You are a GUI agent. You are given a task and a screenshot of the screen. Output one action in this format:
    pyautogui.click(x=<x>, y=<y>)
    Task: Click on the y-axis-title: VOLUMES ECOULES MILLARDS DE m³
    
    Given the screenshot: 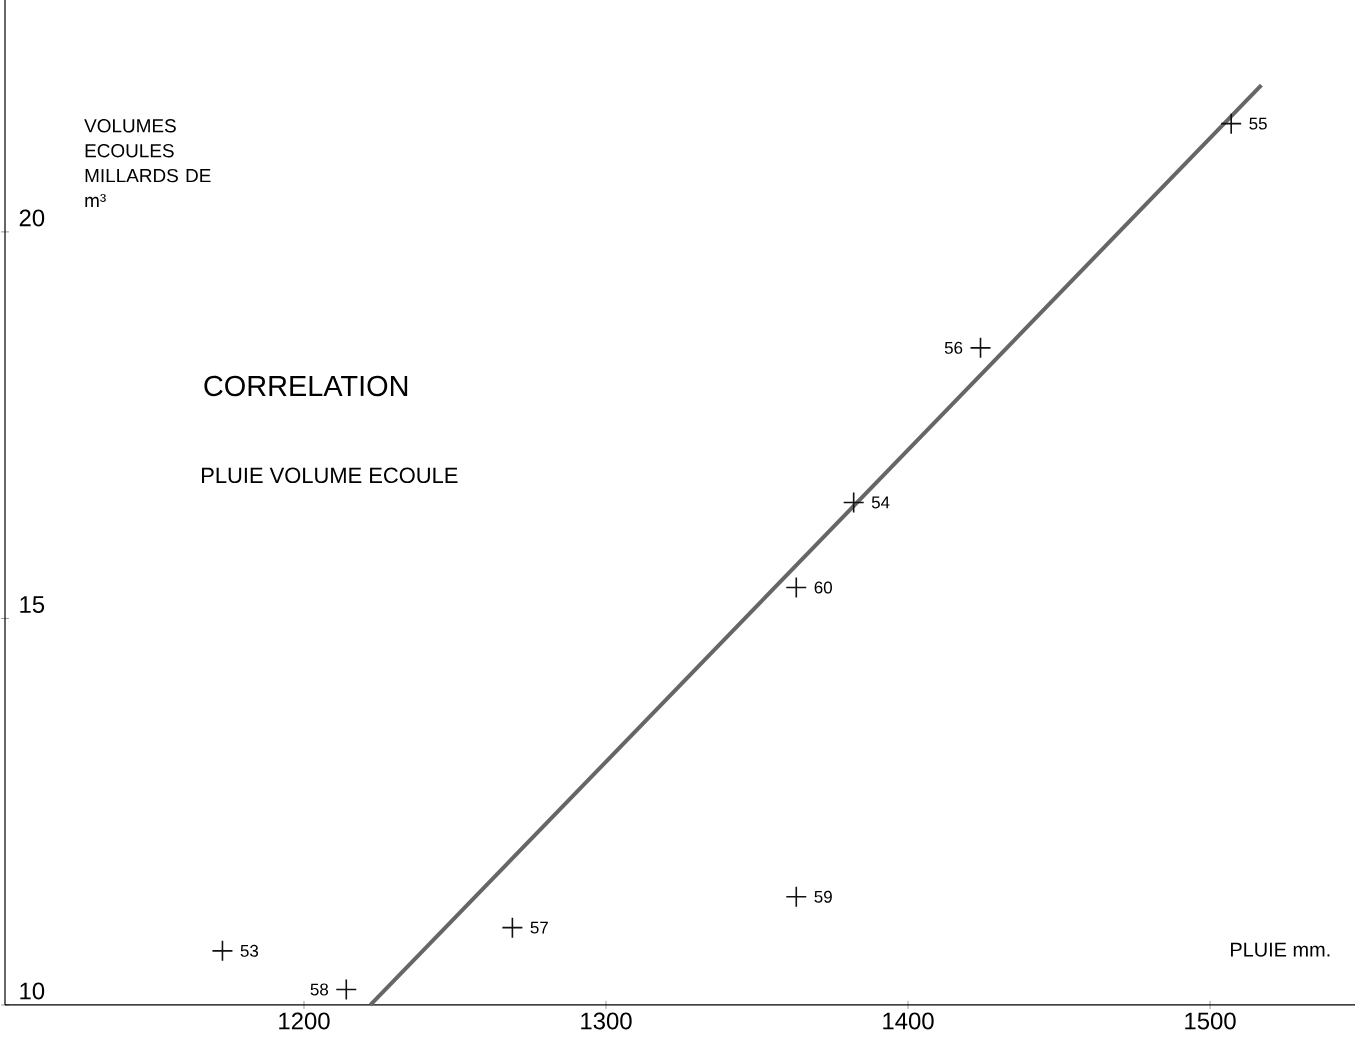 What is the action you would take?
    pyautogui.click(x=147, y=163)
    